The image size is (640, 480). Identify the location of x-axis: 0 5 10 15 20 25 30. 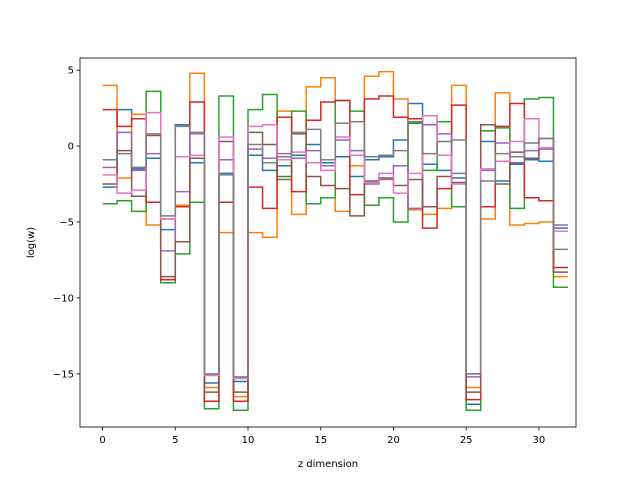
(322, 436).